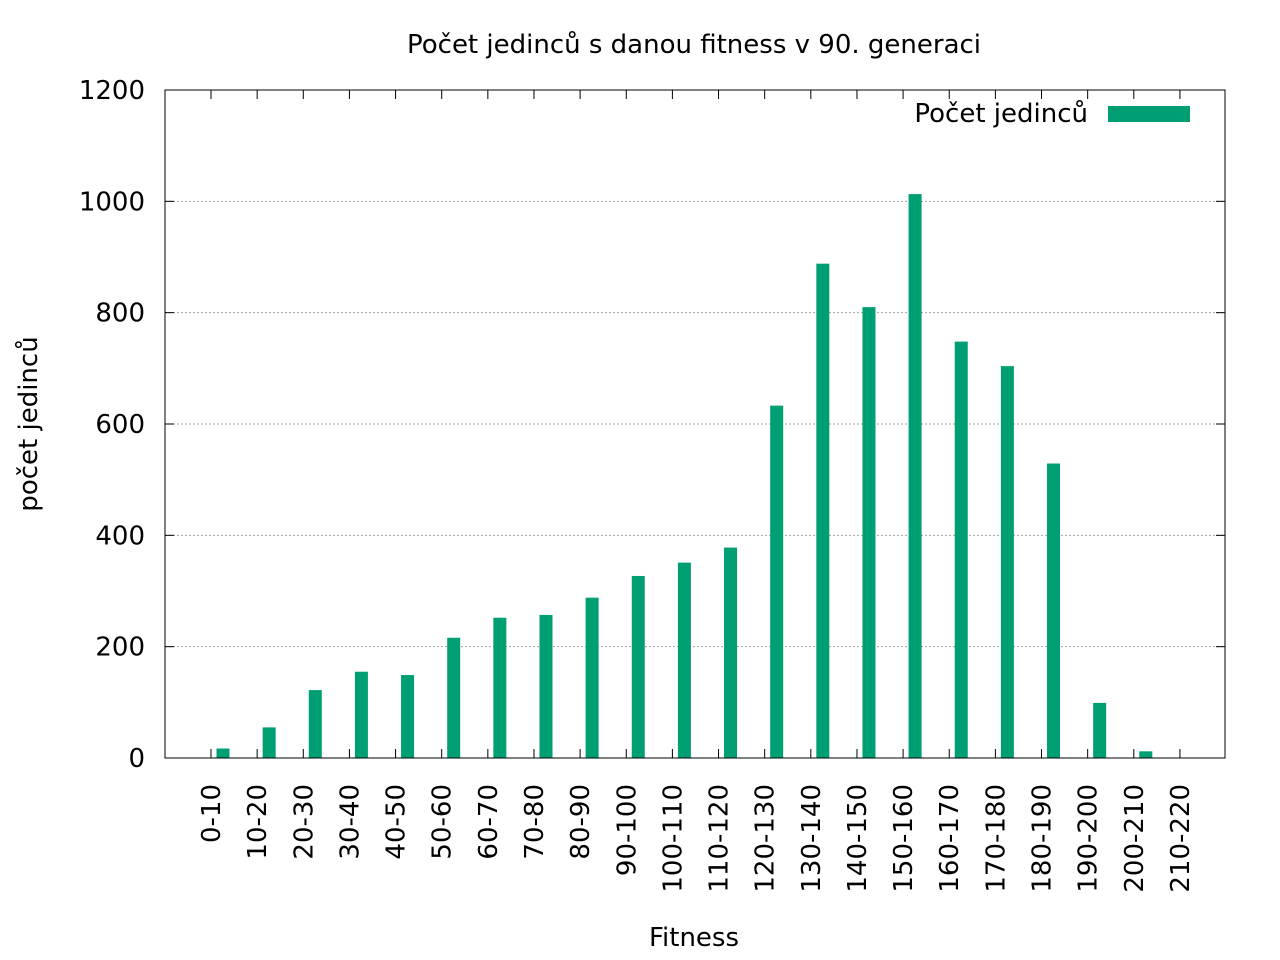  What do you see at coordinates (120, 425) in the screenshot?
I see `y-tick-label: 600` at bounding box center [120, 425].